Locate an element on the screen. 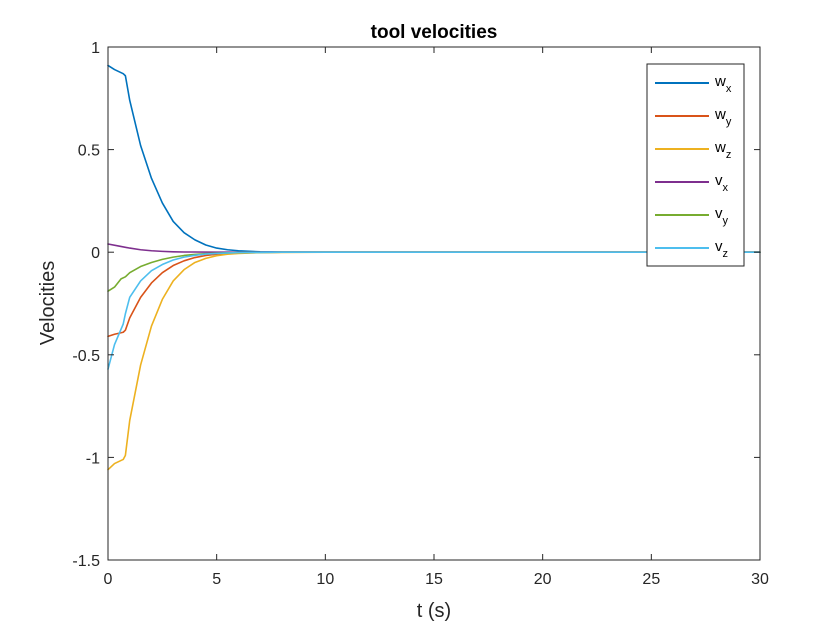  y-tick-label: 1 is located at coordinates (95, 48).